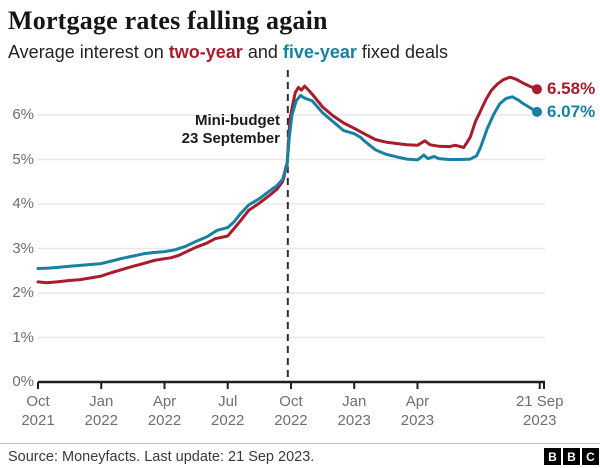 This screenshot has width=600, height=468. What do you see at coordinates (23, 114) in the screenshot?
I see `y-tick-label-6%: 6%` at bounding box center [23, 114].